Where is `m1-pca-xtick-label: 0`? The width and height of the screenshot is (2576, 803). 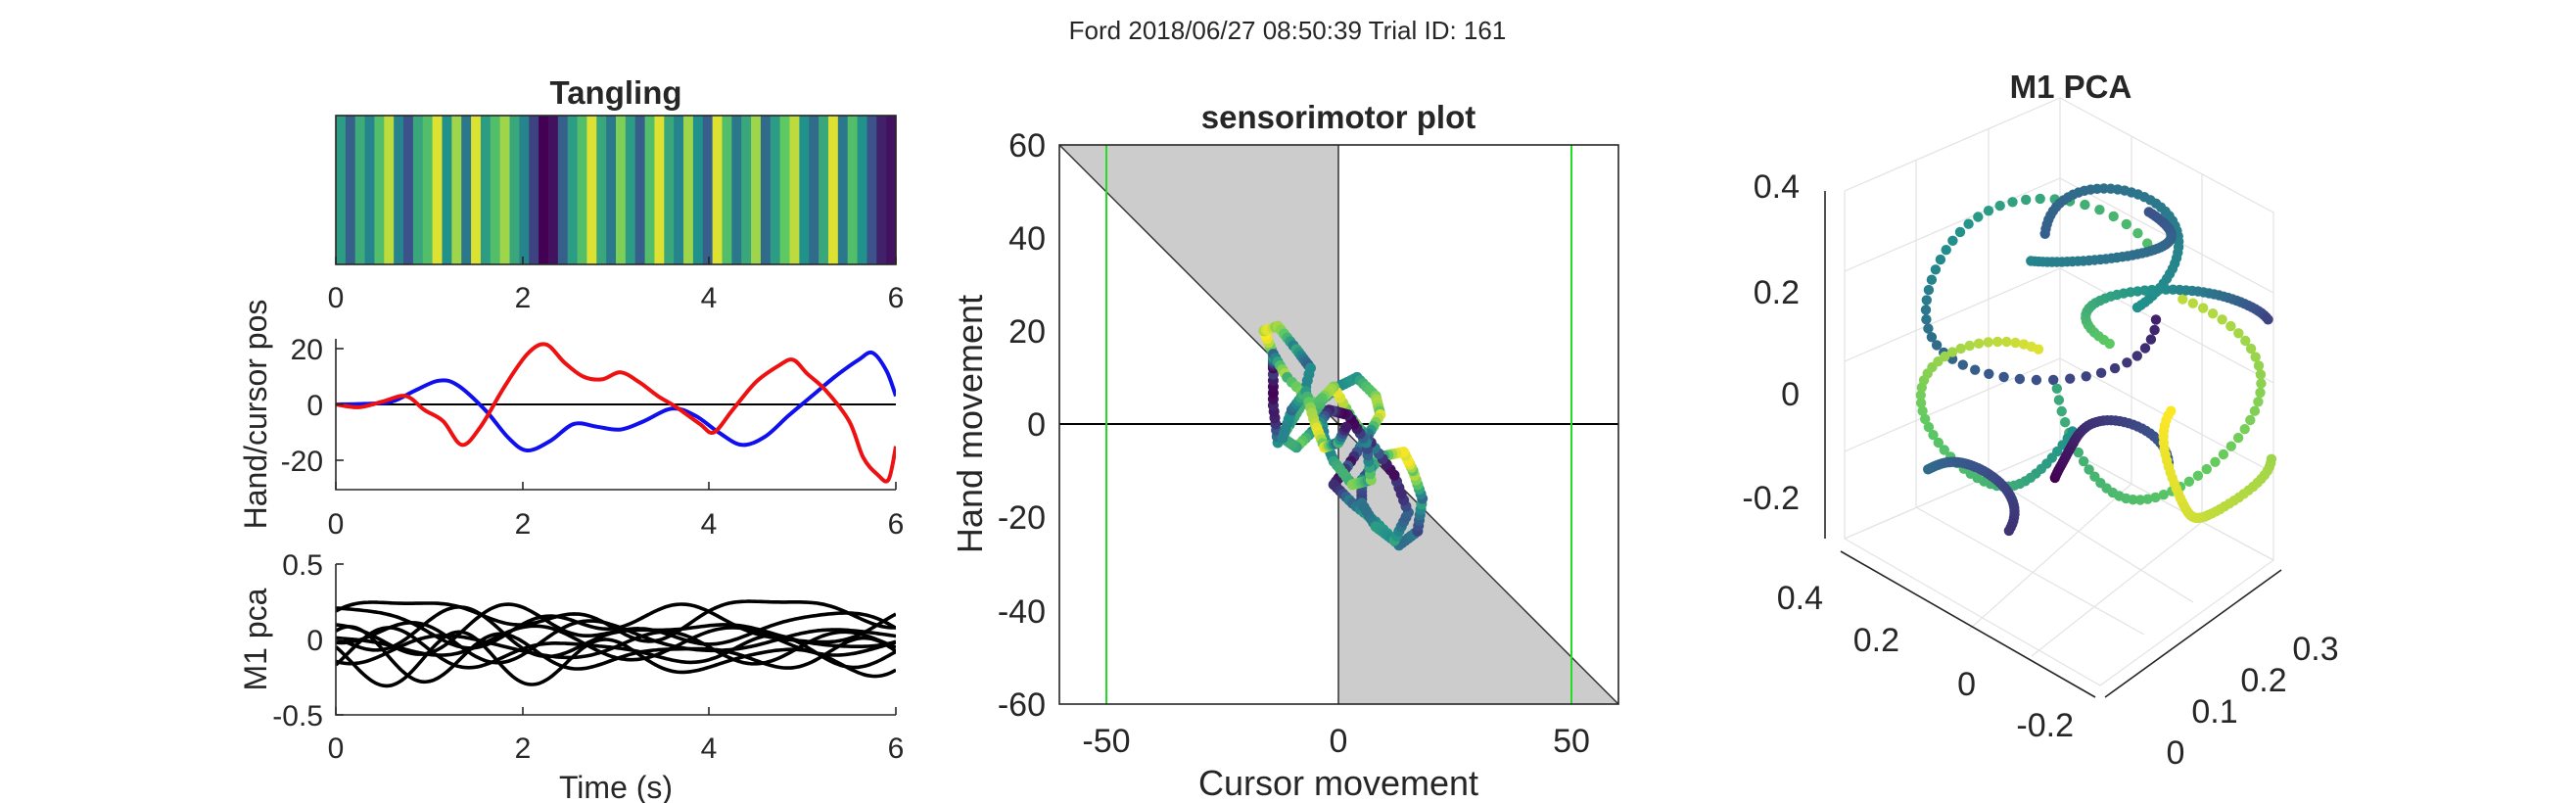
m1-pca-xtick-label: 0 is located at coordinates (336, 748).